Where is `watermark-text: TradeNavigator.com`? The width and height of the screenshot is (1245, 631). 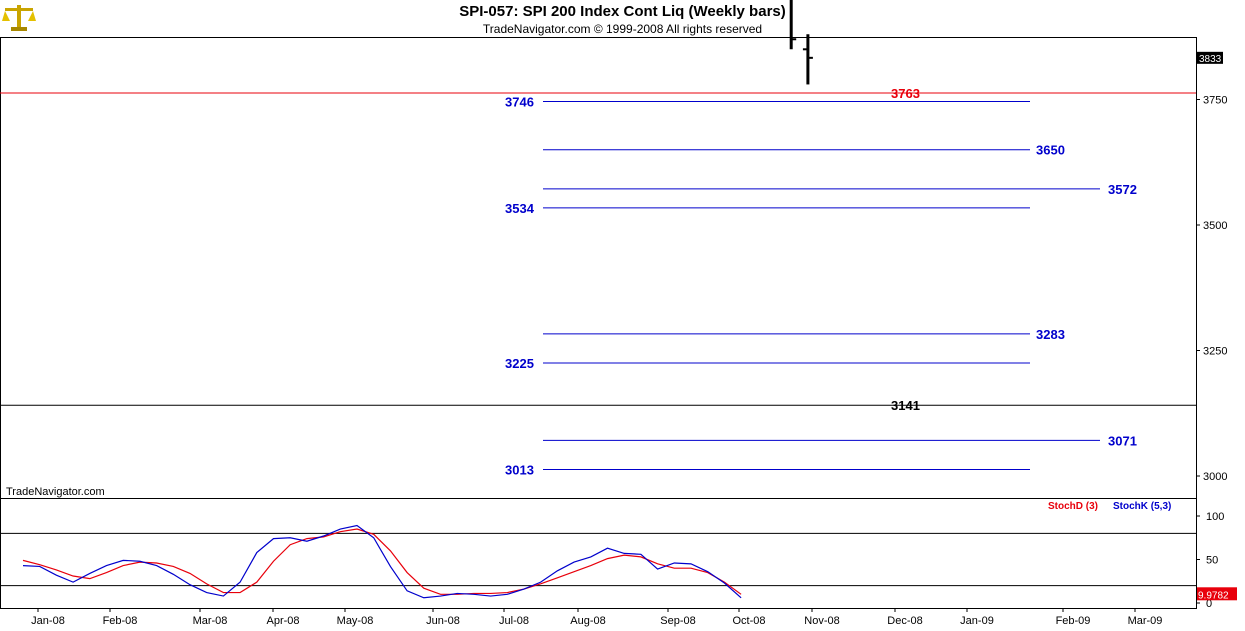
watermark-text: TradeNavigator.com is located at coordinates (55, 492).